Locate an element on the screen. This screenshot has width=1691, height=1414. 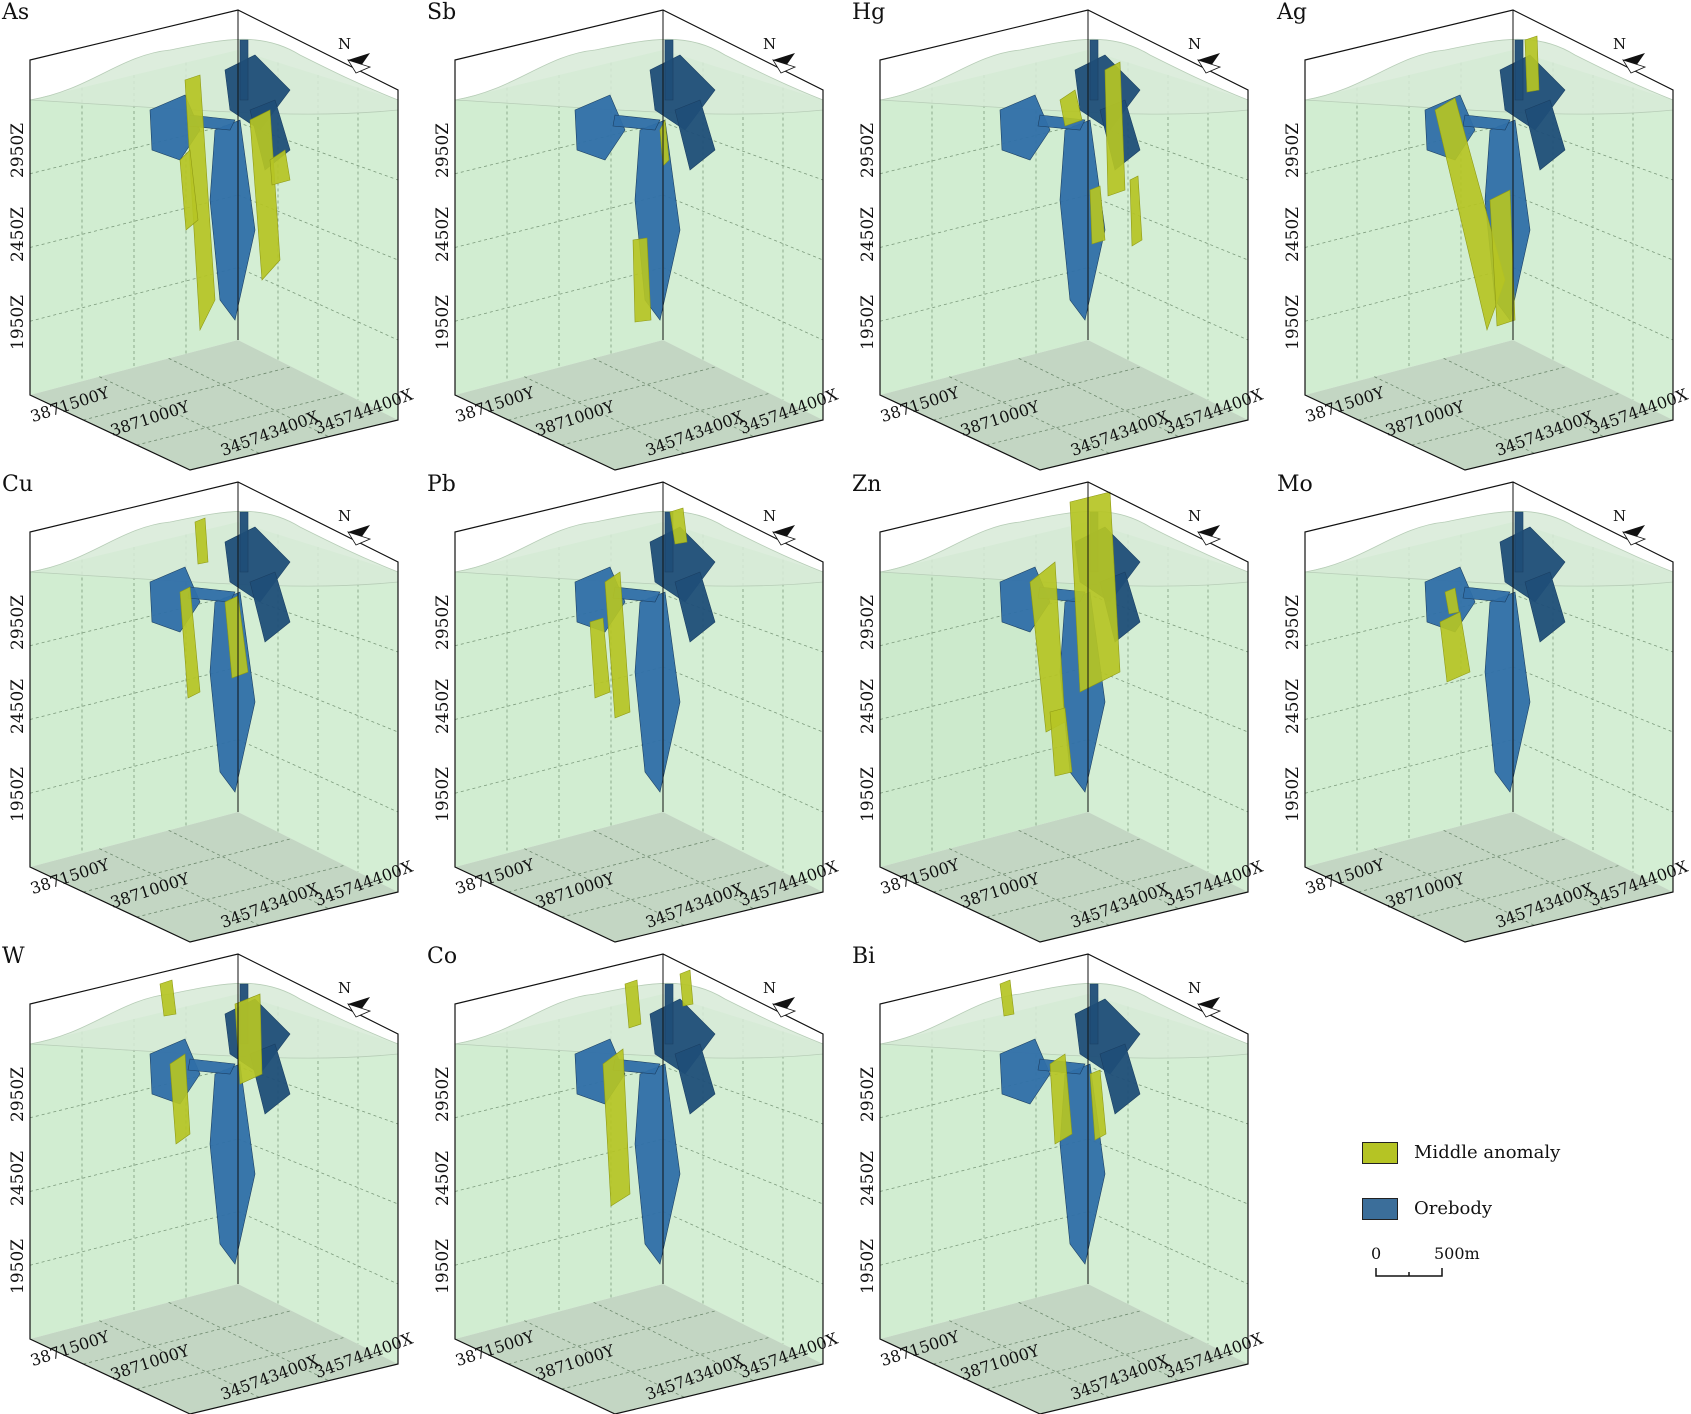
middle-anomaly-swatch is located at coordinates (1380, 1153).